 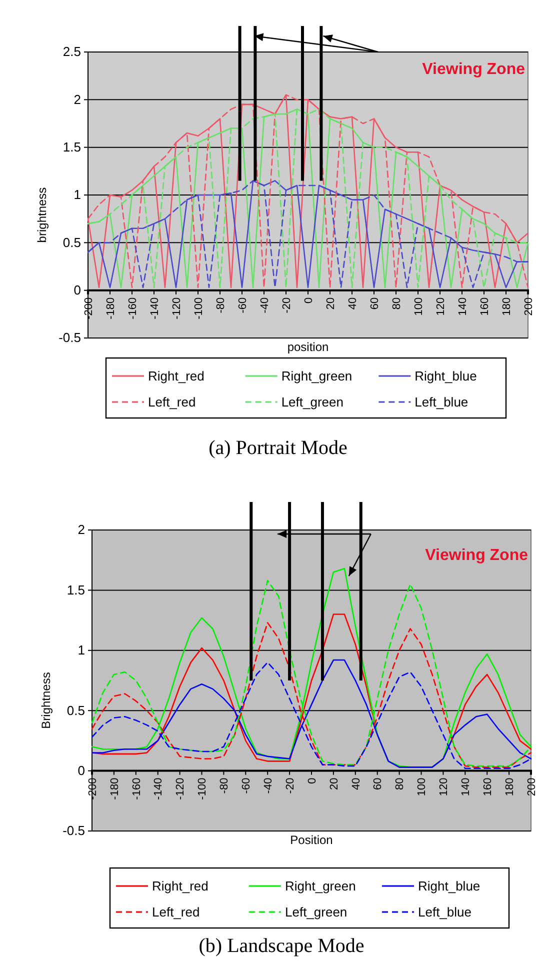 What do you see at coordinates (42, 215) in the screenshot?
I see `y-axis-title: brightness` at bounding box center [42, 215].